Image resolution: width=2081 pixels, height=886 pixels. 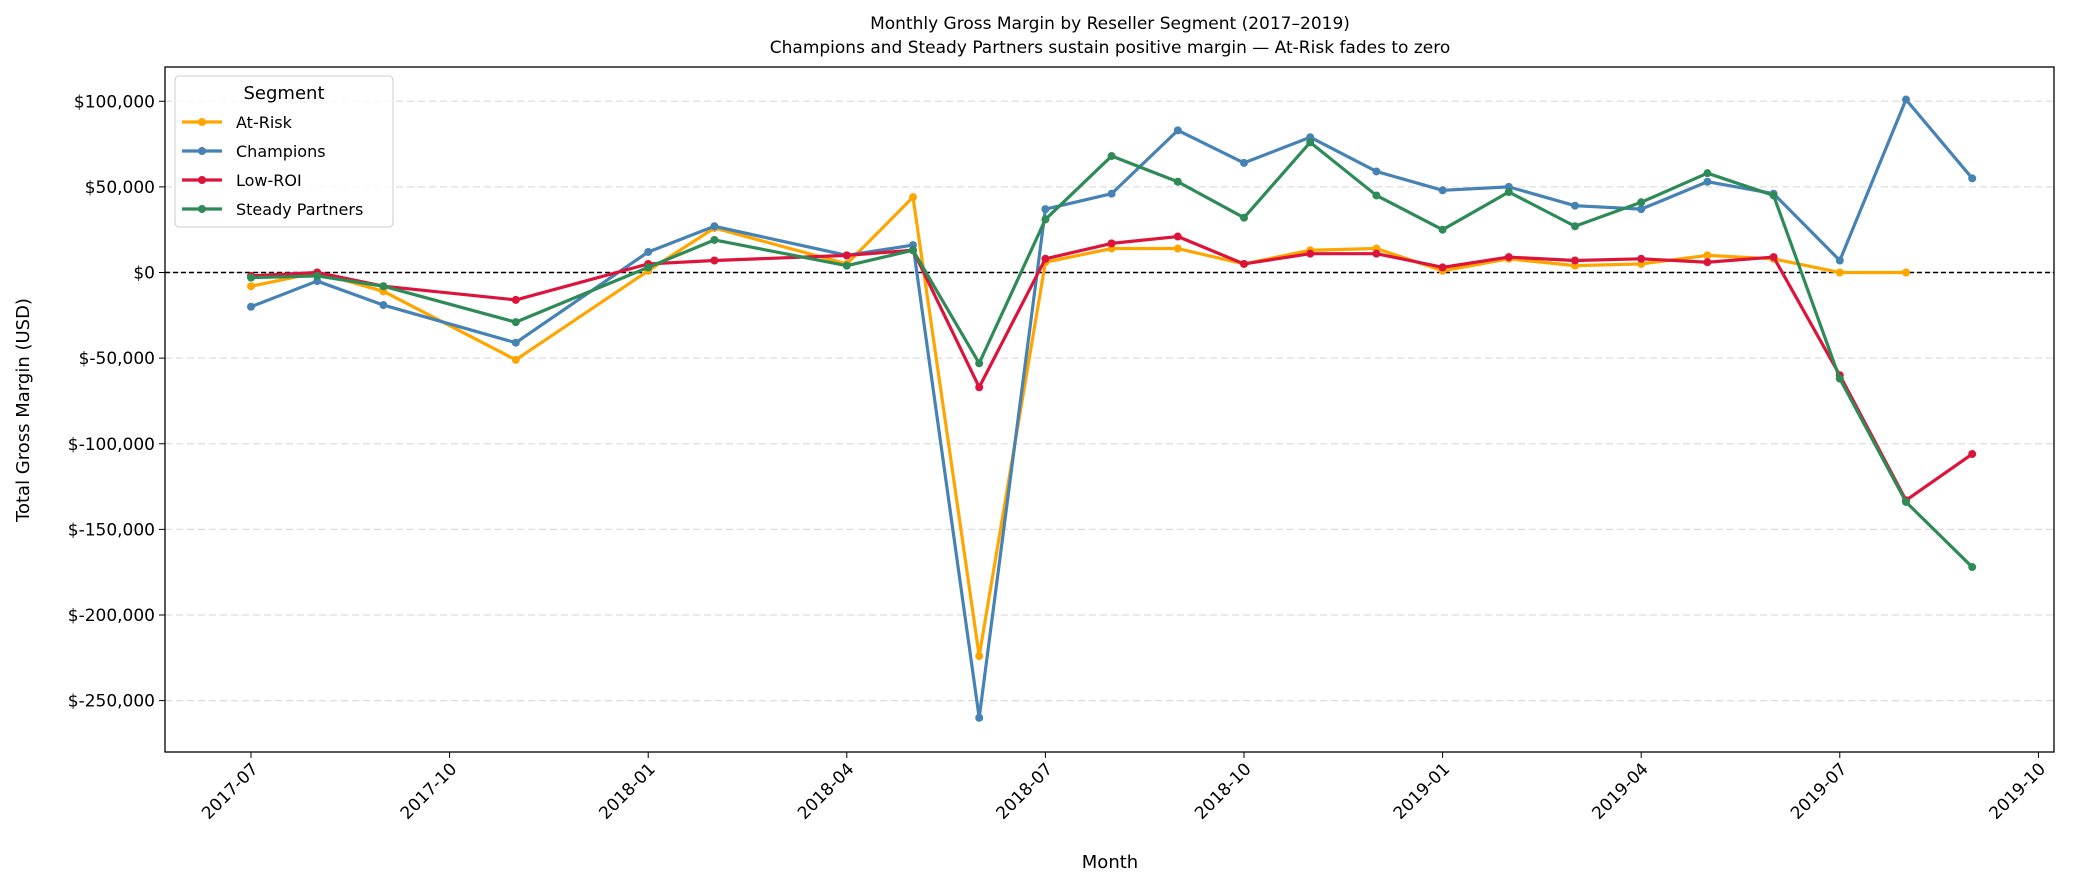 What do you see at coordinates (1025, 791) in the screenshot?
I see `x-tick-label: 2018-07` at bounding box center [1025, 791].